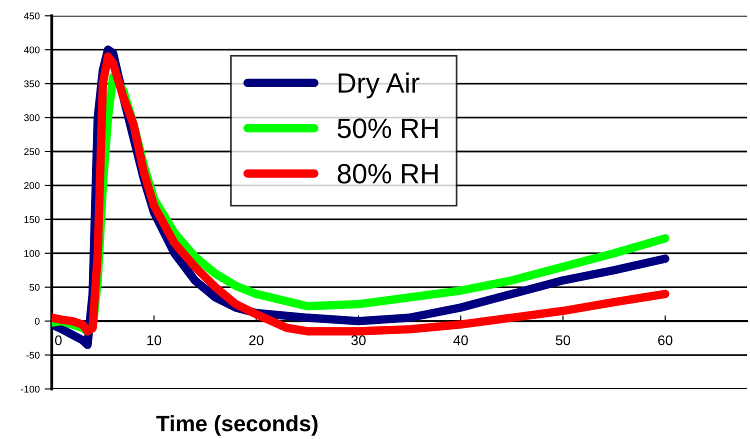 This screenshot has height=439, width=750. I want to click on y-tick-label: 200, so click(32, 186).